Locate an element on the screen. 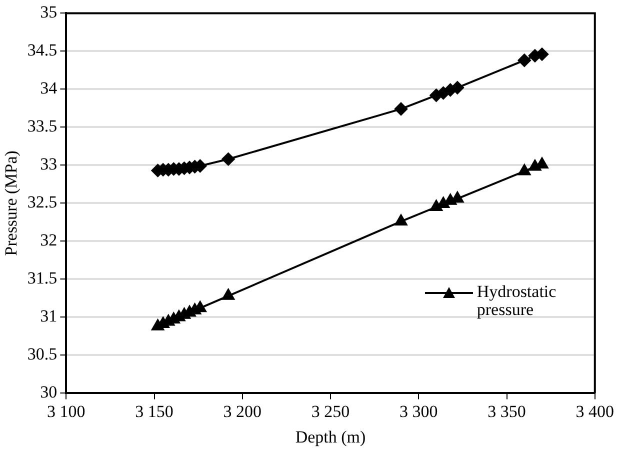 This screenshot has height=450, width=617. y-tick-label: 31 is located at coordinates (49, 316).